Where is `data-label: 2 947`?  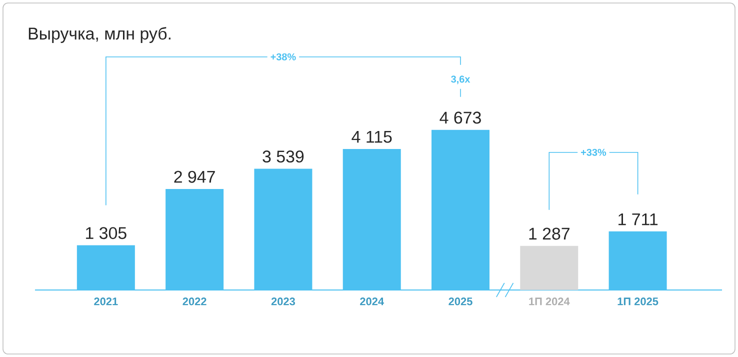
data-label: 2 947 is located at coordinates (194, 176).